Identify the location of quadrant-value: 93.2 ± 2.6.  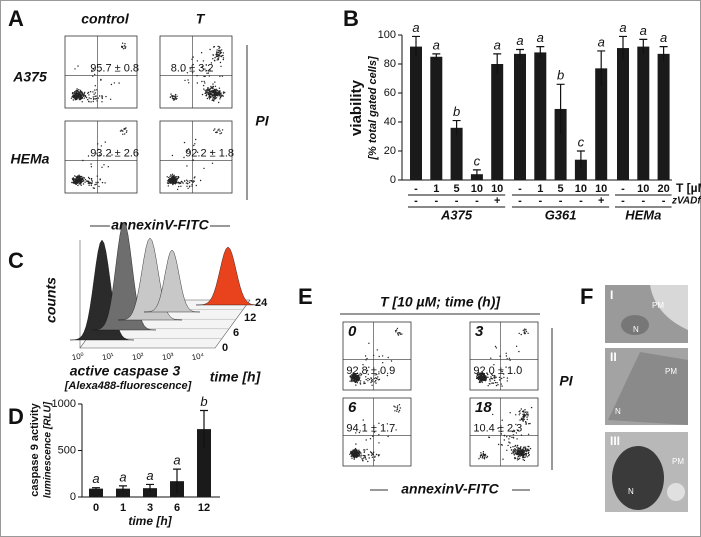
(114, 153).